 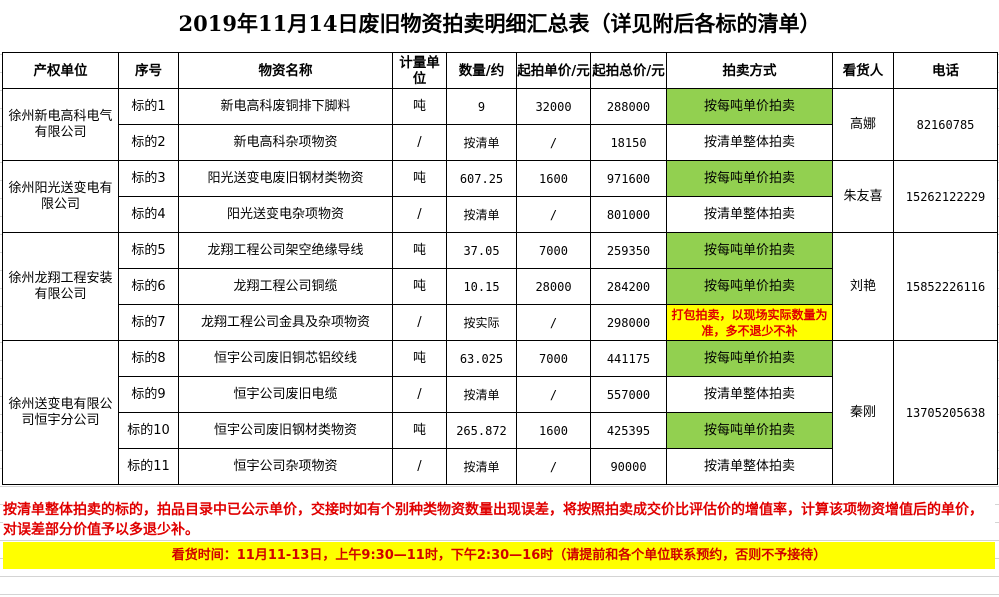 What do you see at coordinates (148, 322) in the screenshot?
I see `lot-cell: 标的7` at bounding box center [148, 322].